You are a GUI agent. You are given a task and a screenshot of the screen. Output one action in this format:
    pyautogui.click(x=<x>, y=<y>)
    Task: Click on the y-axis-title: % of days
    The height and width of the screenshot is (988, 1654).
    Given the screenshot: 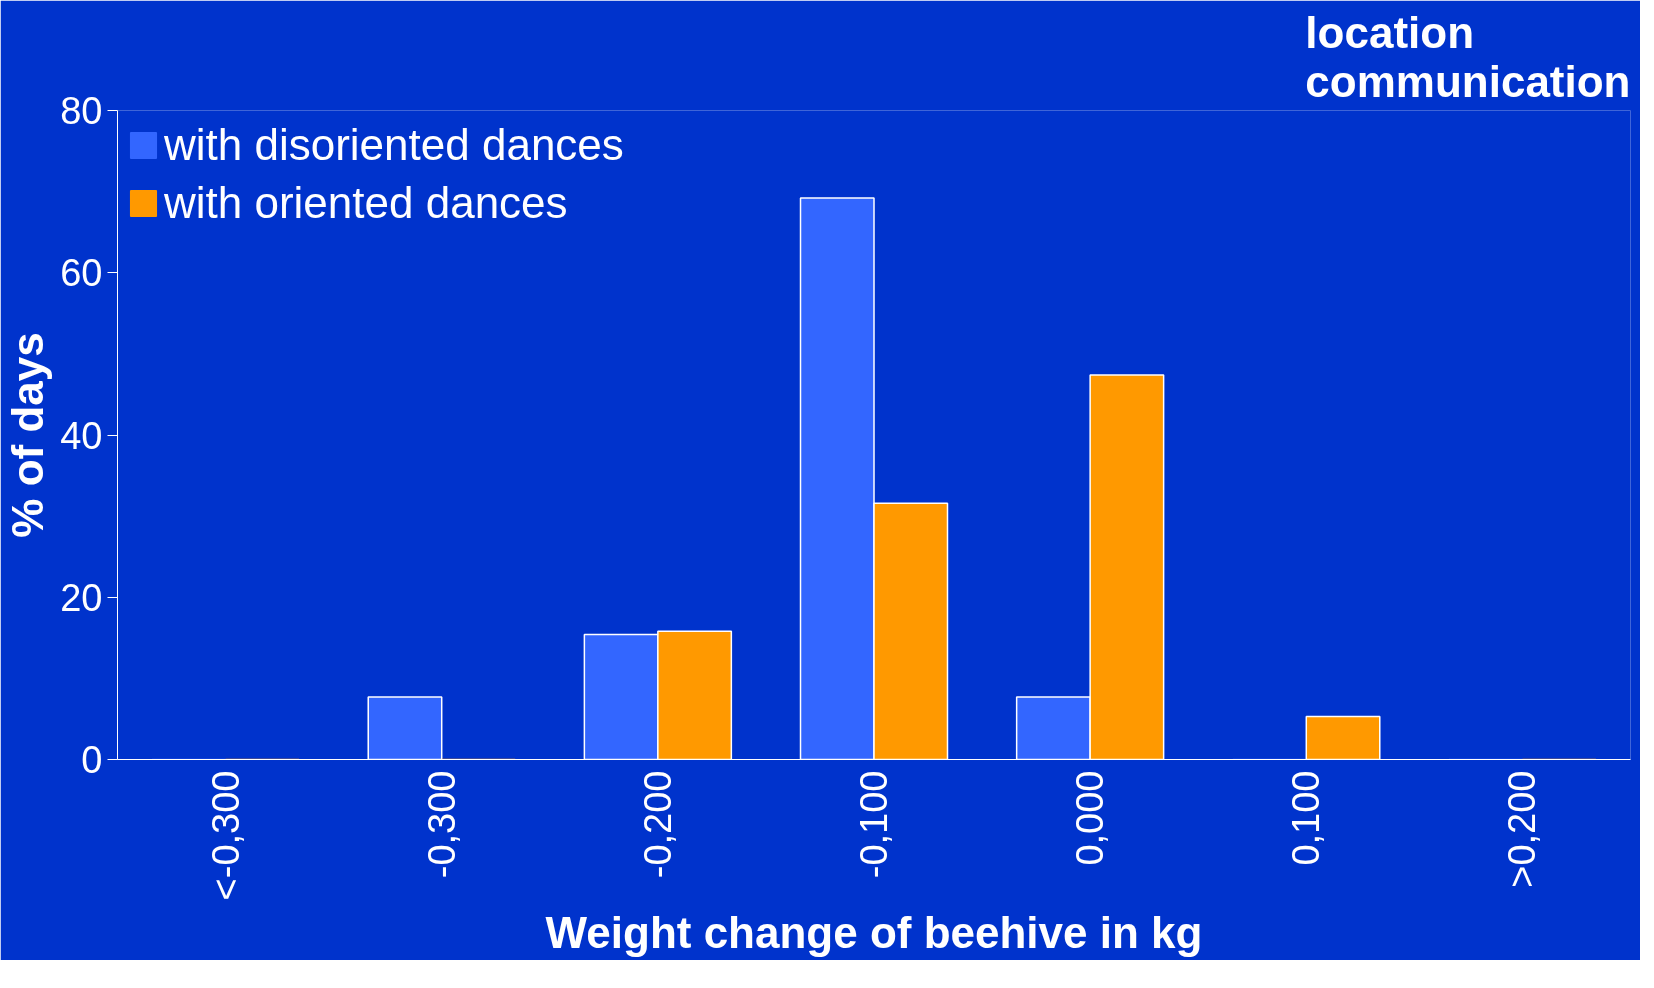 What is the action you would take?
    pyautogui.click(x=28, y=435)
    